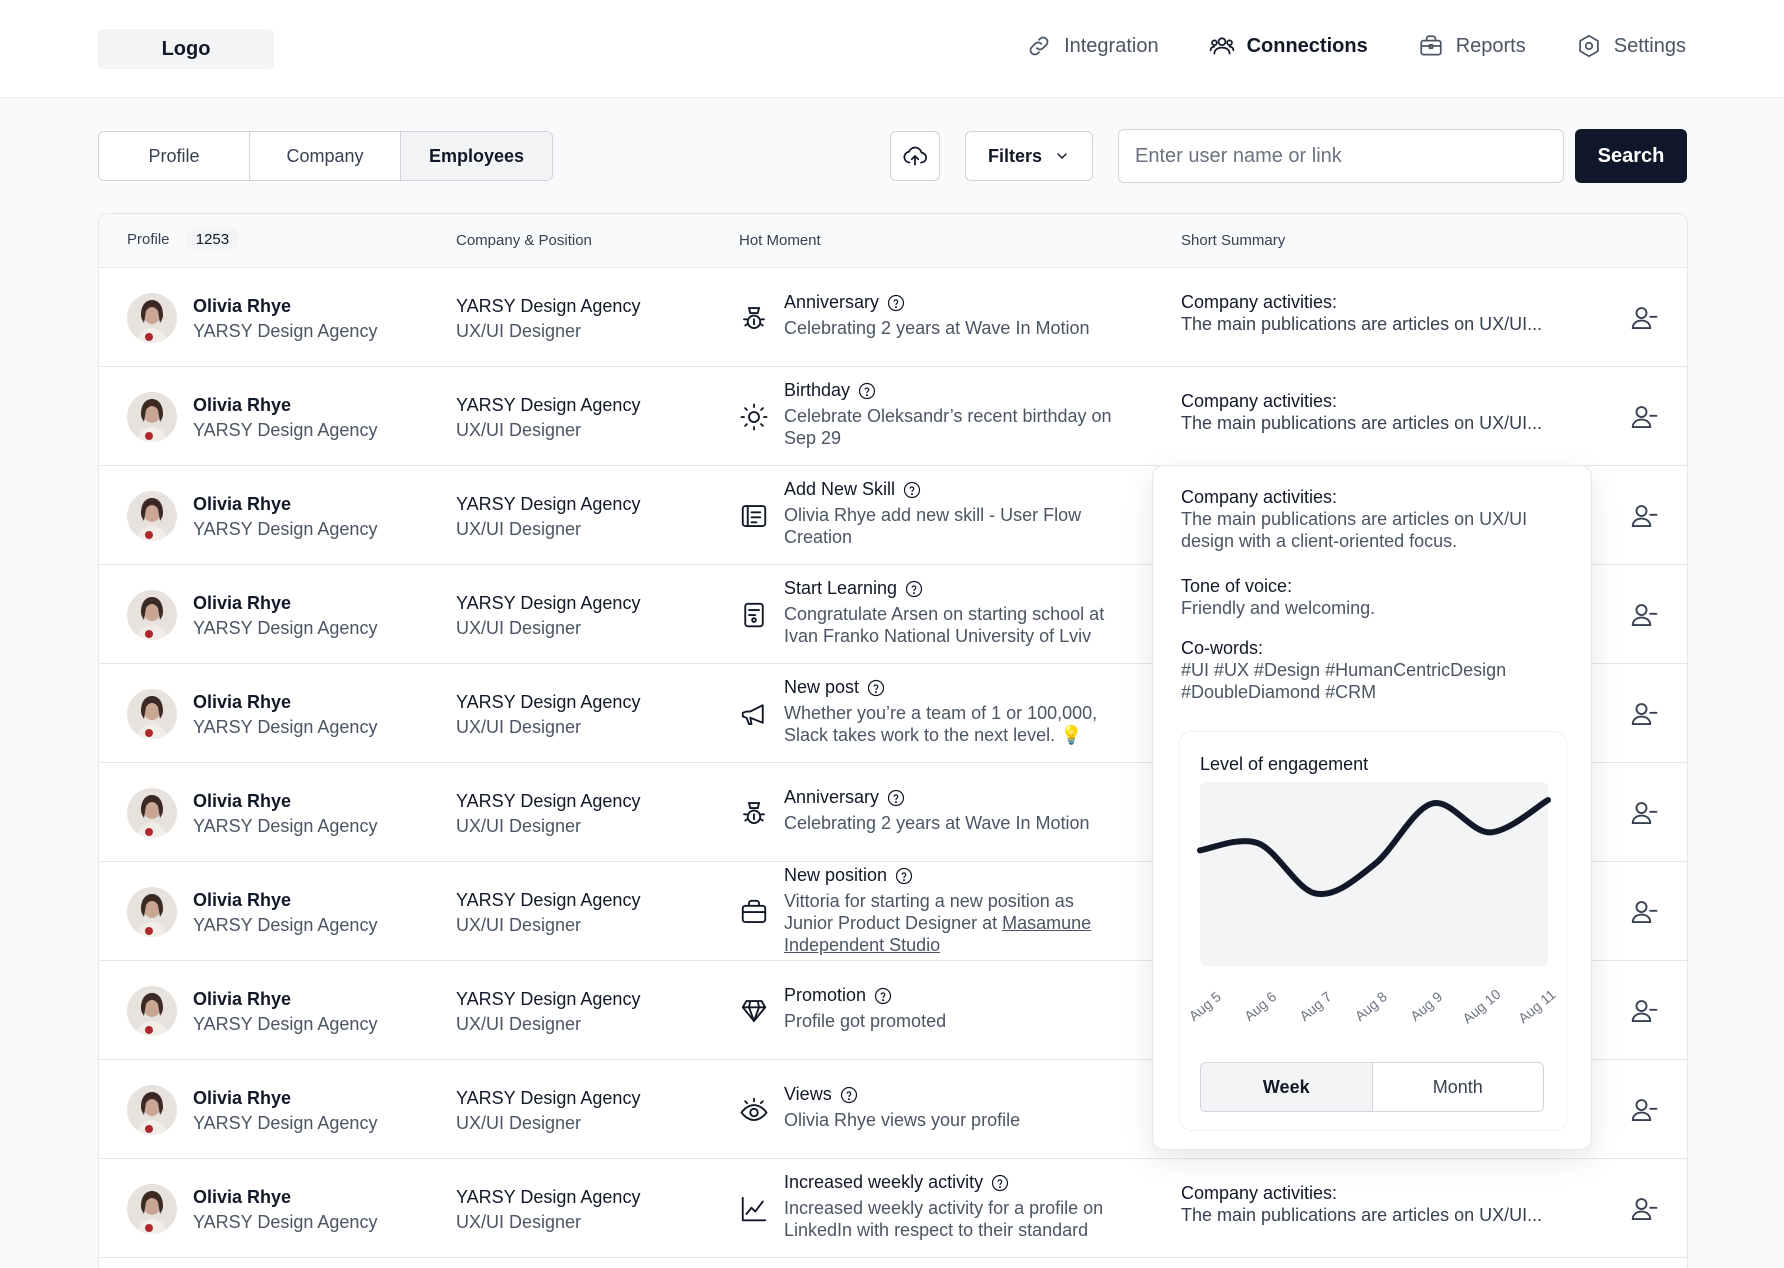 This screenshot has height=1268, width=1784. Describe the element at coordinates (1472, 46) in the screenshot. I see `nav-reports: Reports` at that location.